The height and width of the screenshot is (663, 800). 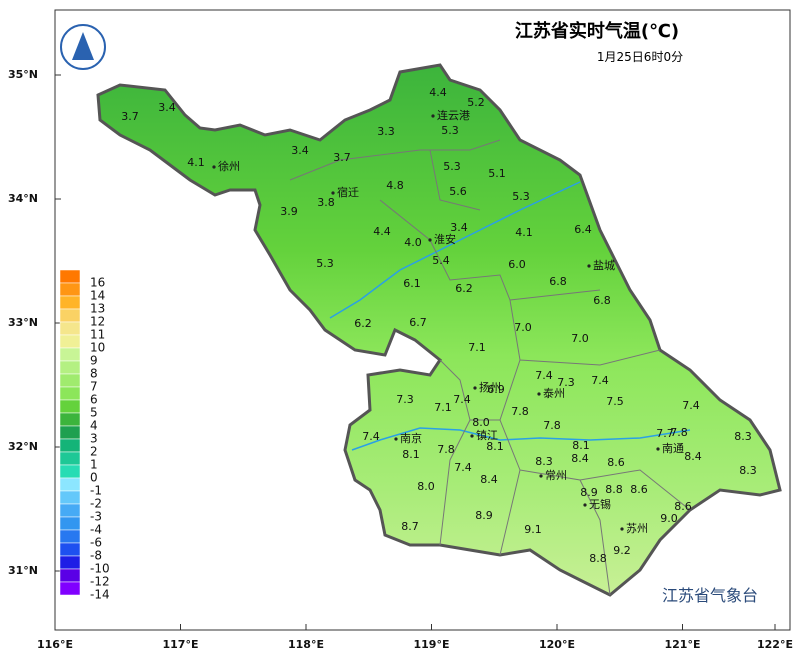 I want to click on city-name: 宿迁, so click(x=348, y=192).